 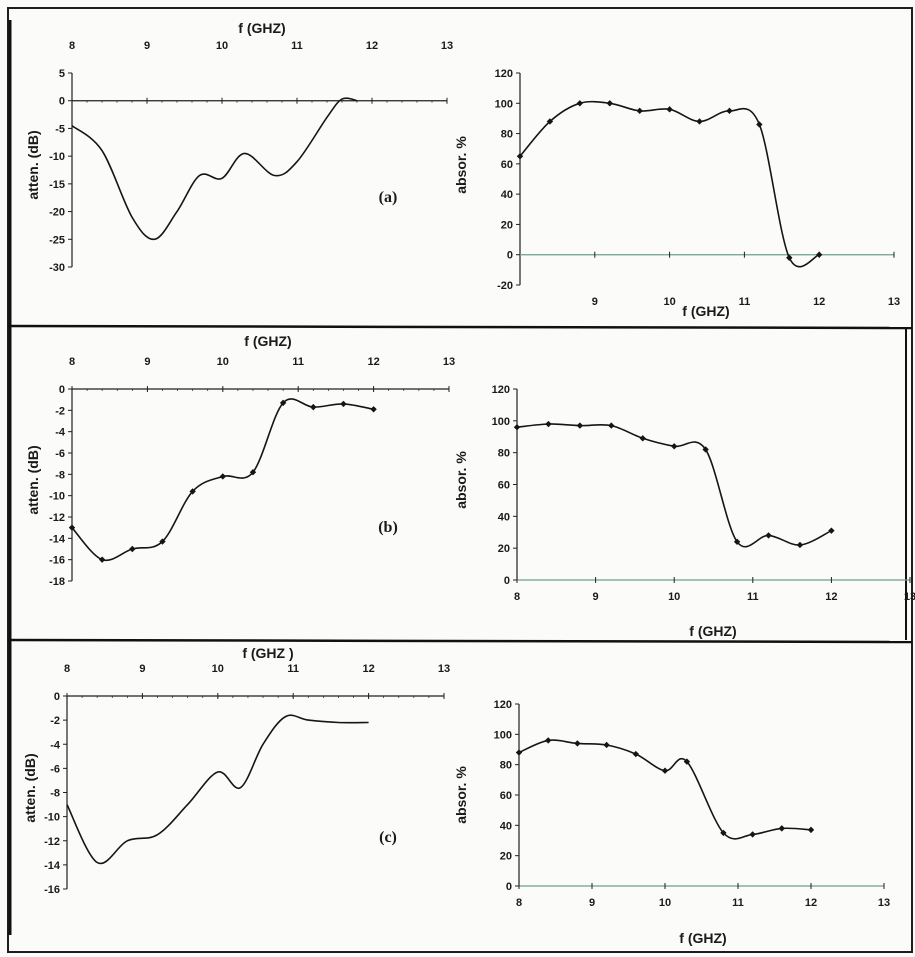 I want to click on x-axis-title: f (GHZ ), so click(x=267, y=653).